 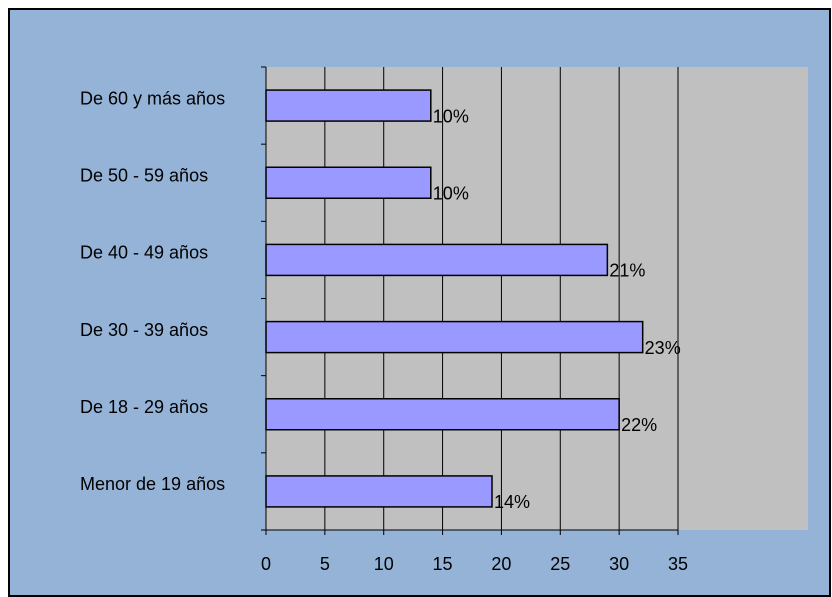 What do you see at coordinates (325, 564) in the screenshot?
I see `x-tick-label: 5` at bounding box center [325, 564].